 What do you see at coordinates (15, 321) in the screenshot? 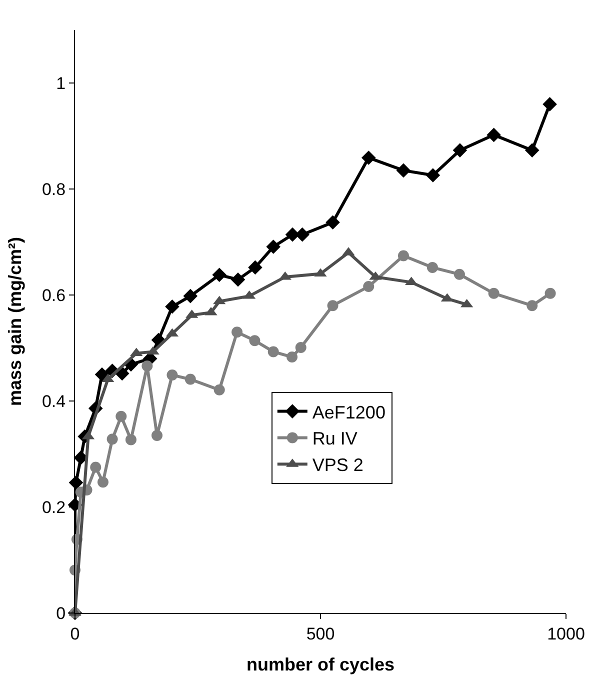
I see `y-axis-title: mass gain (mg/cm²)` at bounding box center [15, 321].